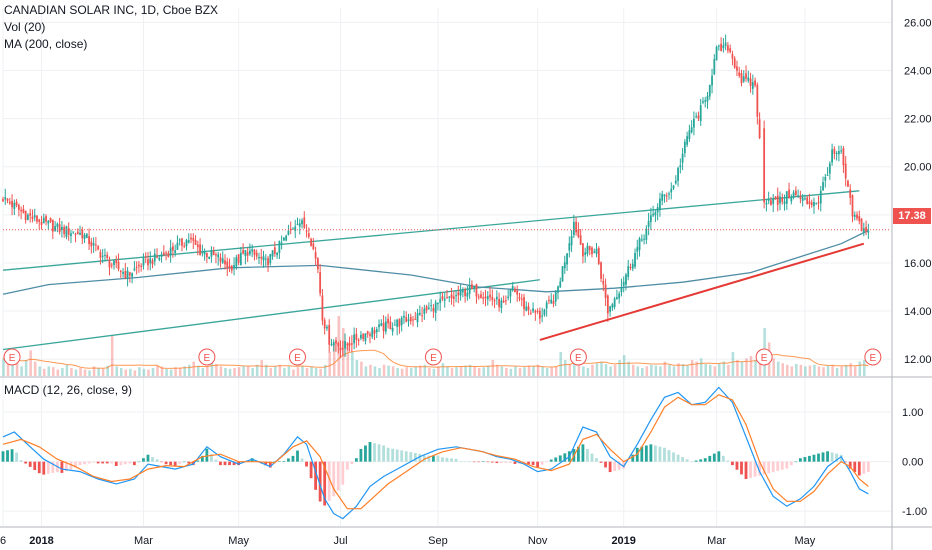 This screenshot has height=550, width=932. Describe the element at coordinates (68, 390) in the screenshot. I see `macd-legend: MACD (12, 26, close, 9)` at that location.